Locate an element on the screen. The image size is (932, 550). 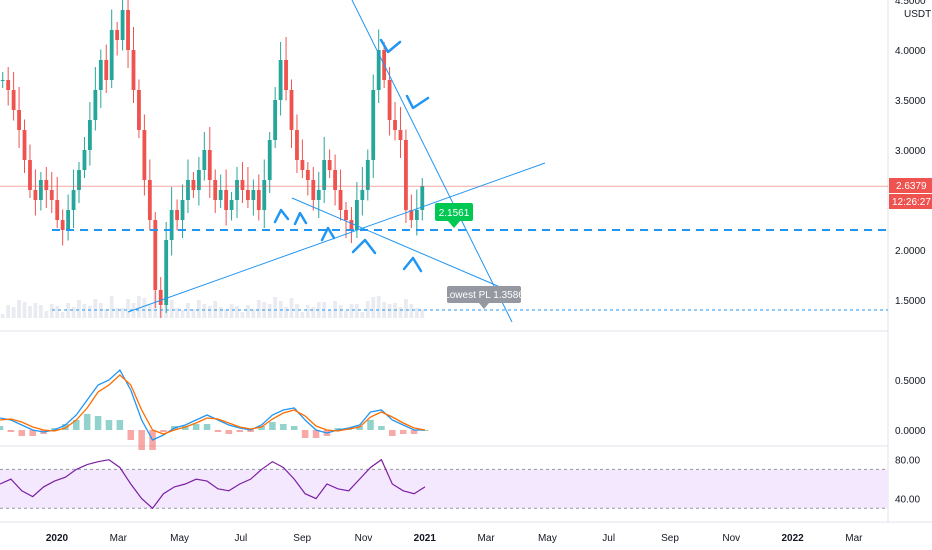
price-tick-label: 3.0000 is located at coordinates (910, 151).